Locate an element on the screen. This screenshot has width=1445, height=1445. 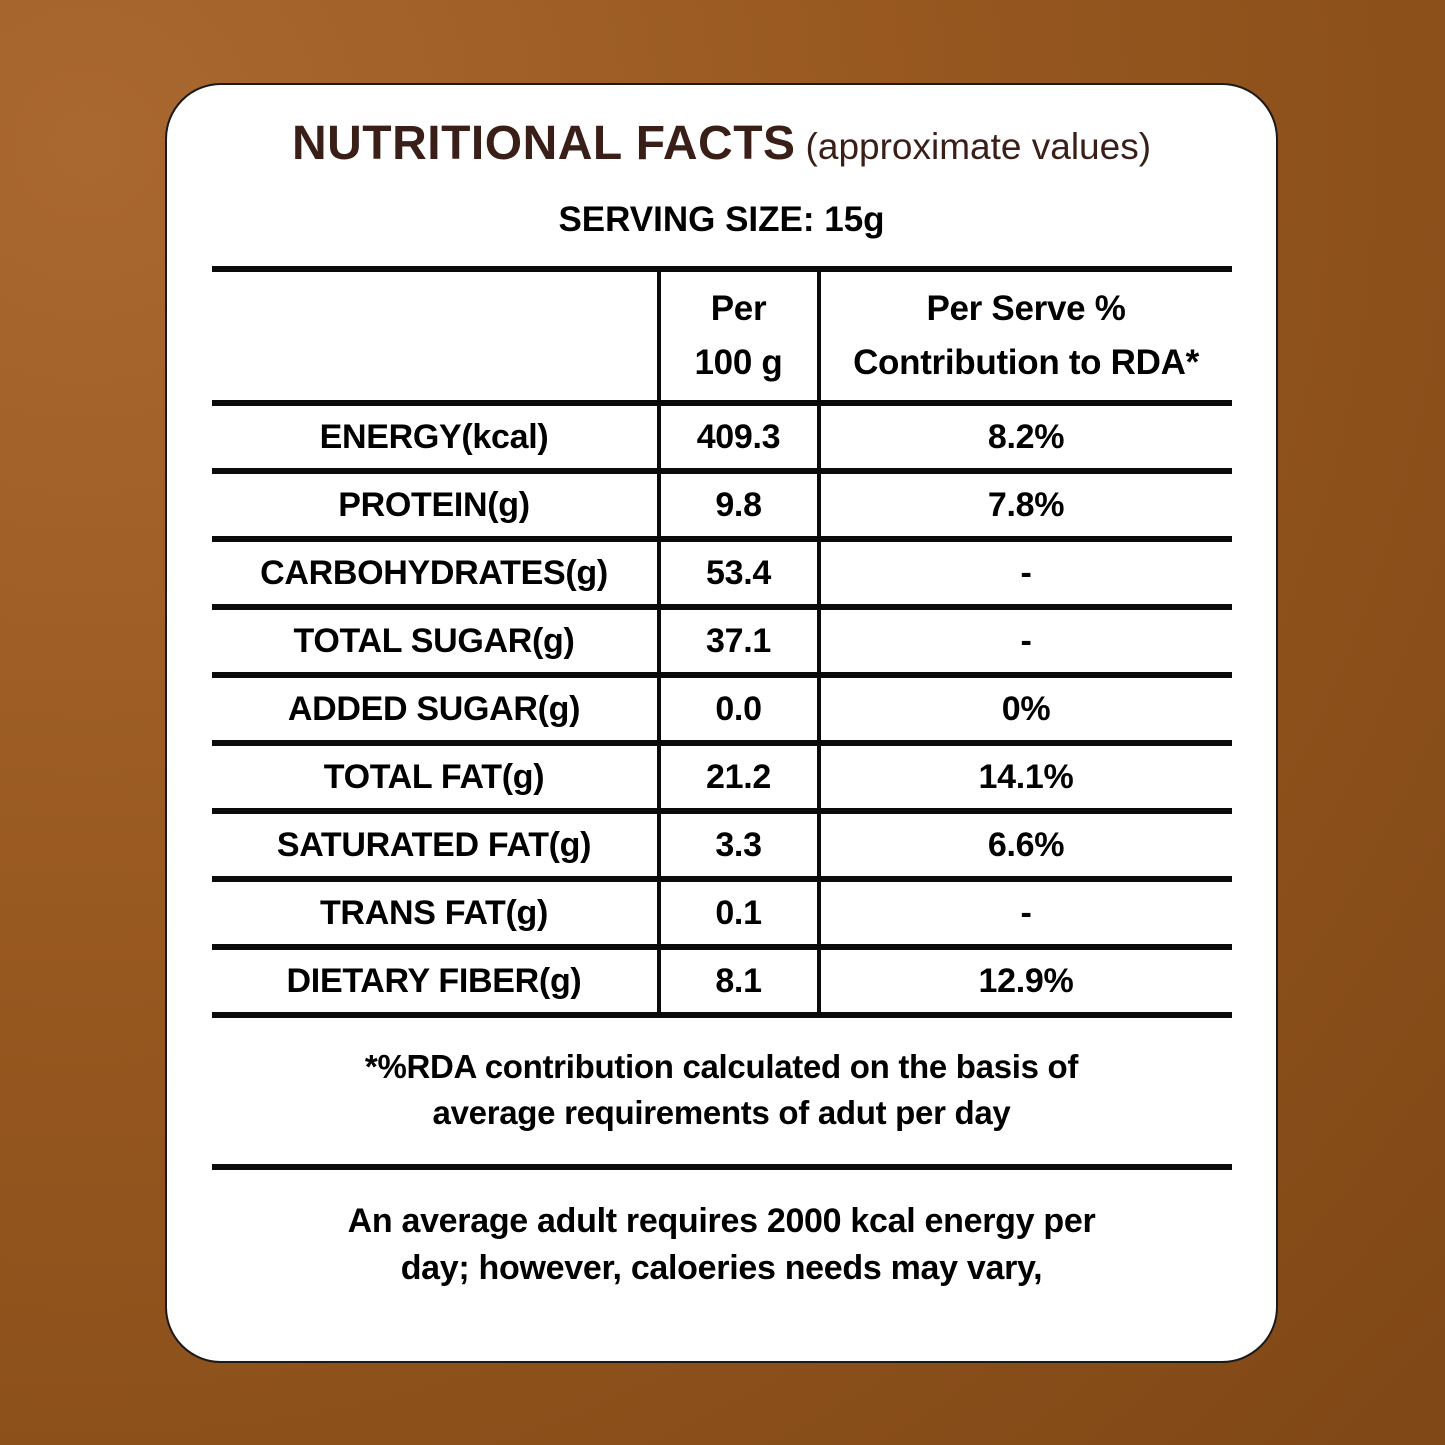
per-100g-value: 3.3 is located at coordinates (738, 845).